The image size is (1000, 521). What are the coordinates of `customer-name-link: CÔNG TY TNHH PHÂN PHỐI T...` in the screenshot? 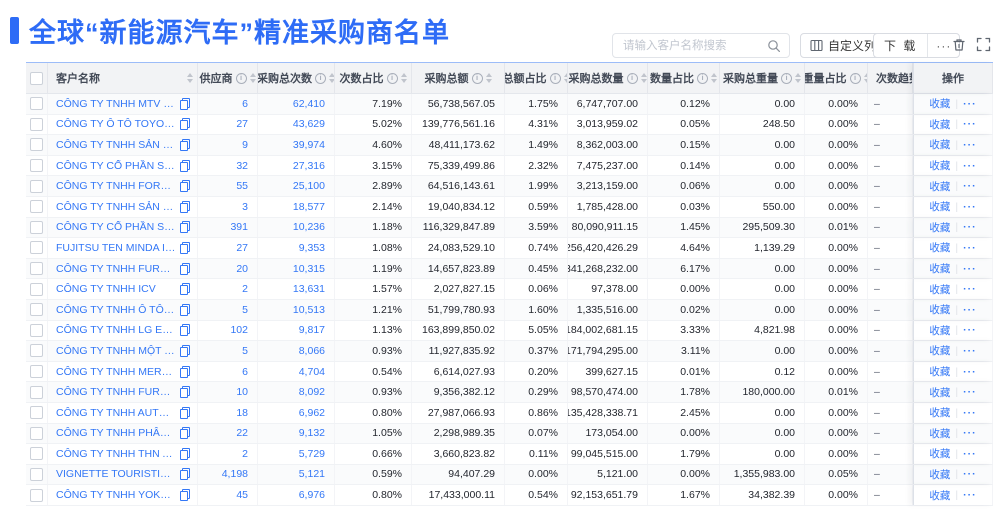 It's located at (116, 433).